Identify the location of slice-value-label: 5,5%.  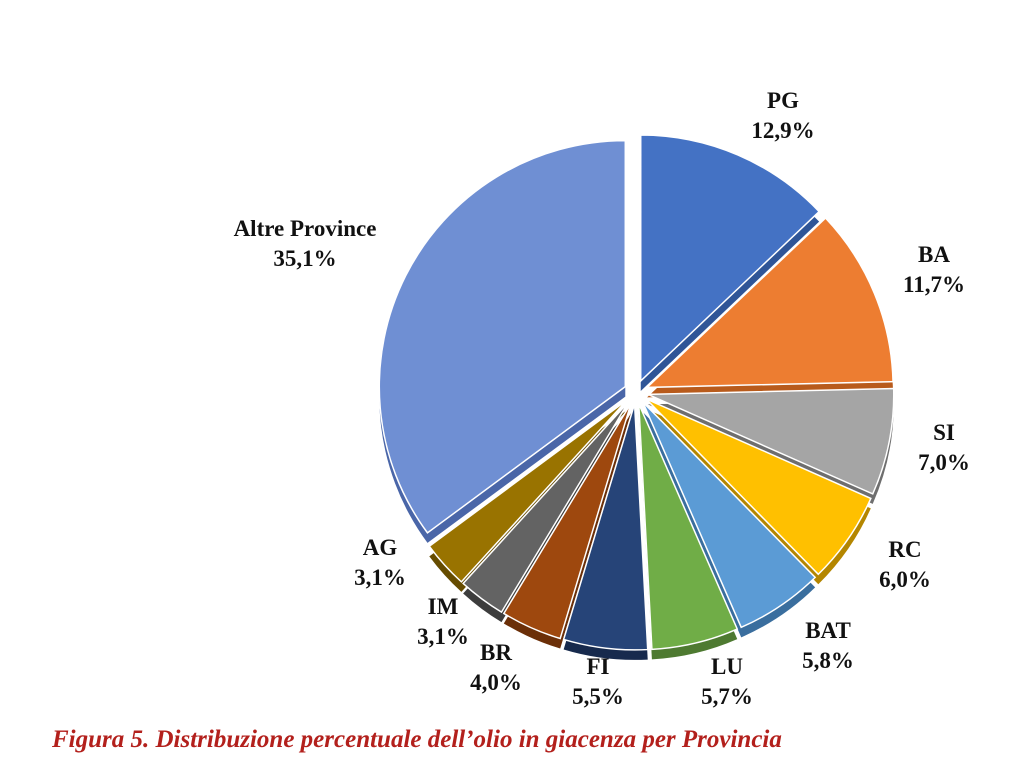
(598, 696).